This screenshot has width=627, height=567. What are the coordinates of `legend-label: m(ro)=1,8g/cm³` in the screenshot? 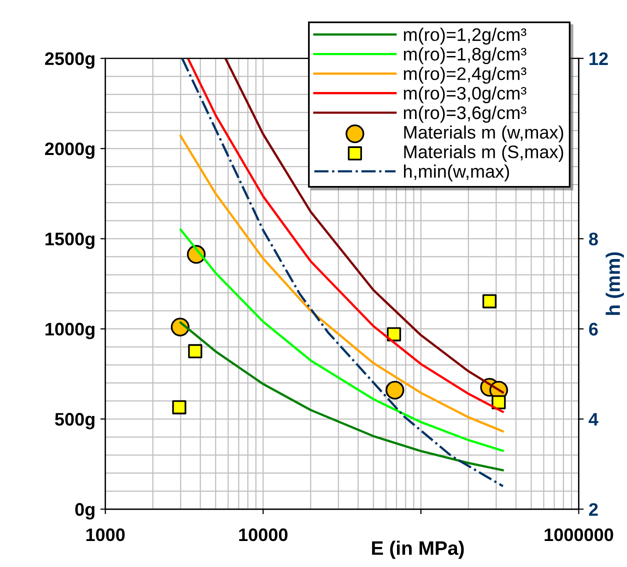 It's located at (465, 55).